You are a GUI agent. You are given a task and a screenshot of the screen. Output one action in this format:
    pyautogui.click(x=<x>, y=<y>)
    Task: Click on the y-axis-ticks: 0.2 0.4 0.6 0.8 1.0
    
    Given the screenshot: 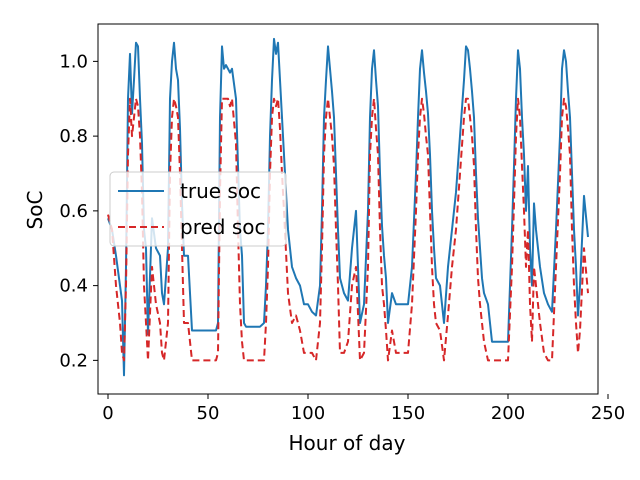 What is the action you would take?
    pyautogui.click(x=78, y=211)
    